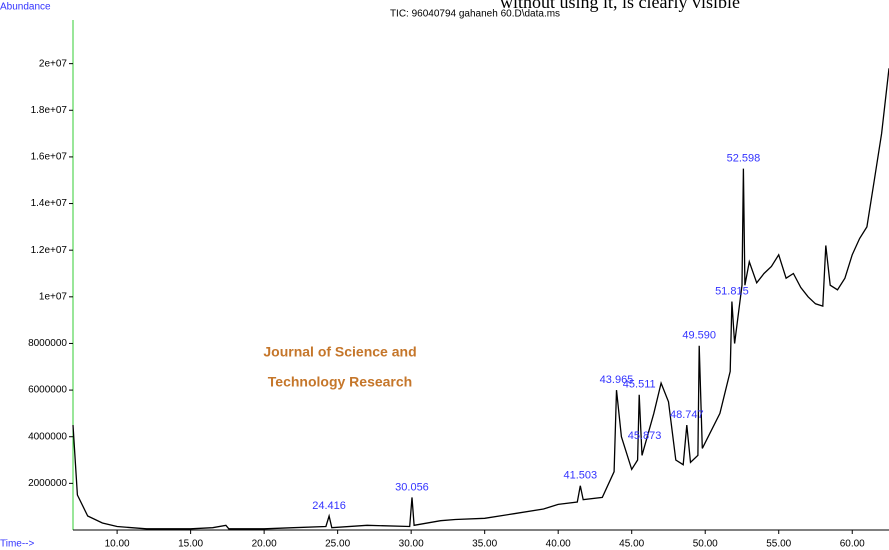 This screenshot has height=550, width=889. Describe the element at coordinates (339, 352) in the screenshot. I see `watermark: Journal of Science and` at that location.